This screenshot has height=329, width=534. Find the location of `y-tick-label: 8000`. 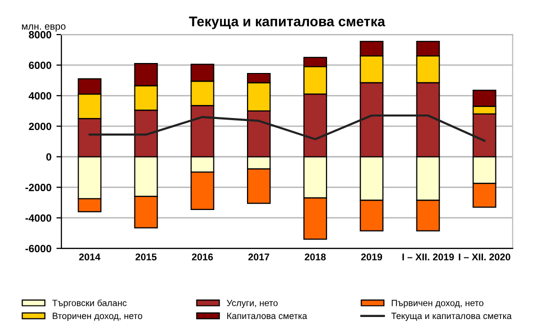

y-tick-label: 8000 is located at coordinates (40, 34).